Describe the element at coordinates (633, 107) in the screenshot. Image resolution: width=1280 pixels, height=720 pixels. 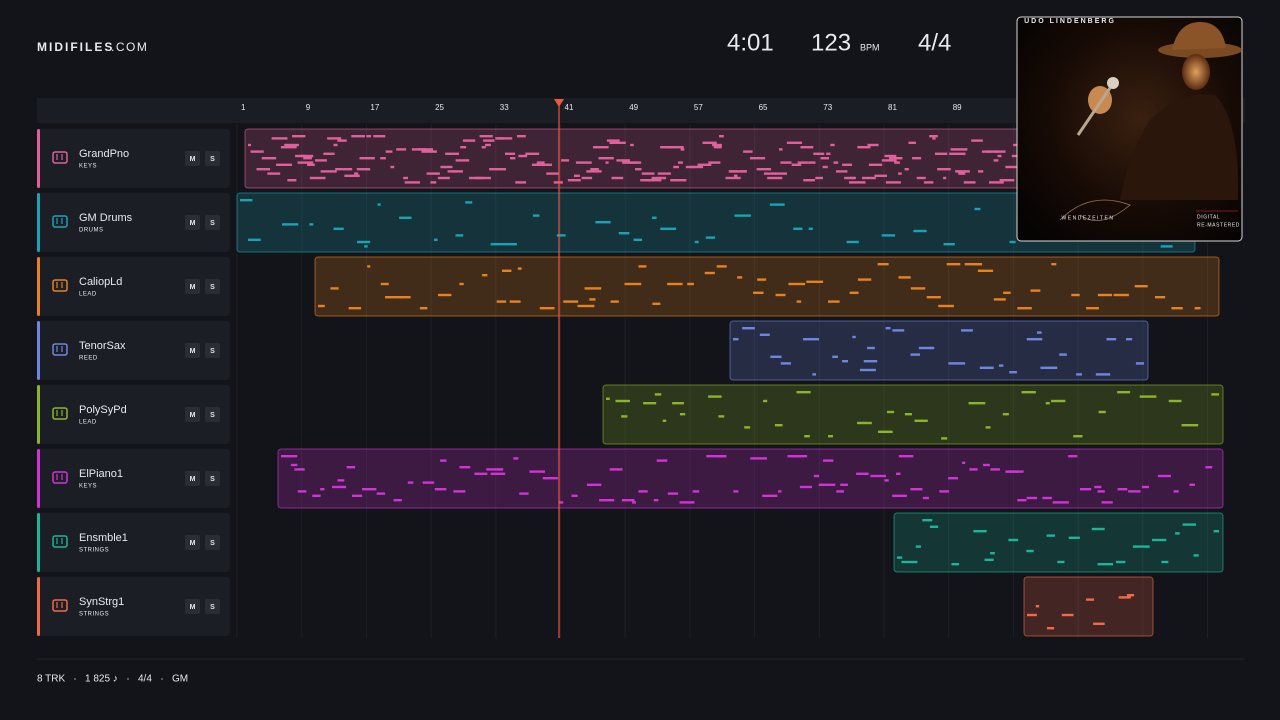
I see `ruler-label: 49` at that location.